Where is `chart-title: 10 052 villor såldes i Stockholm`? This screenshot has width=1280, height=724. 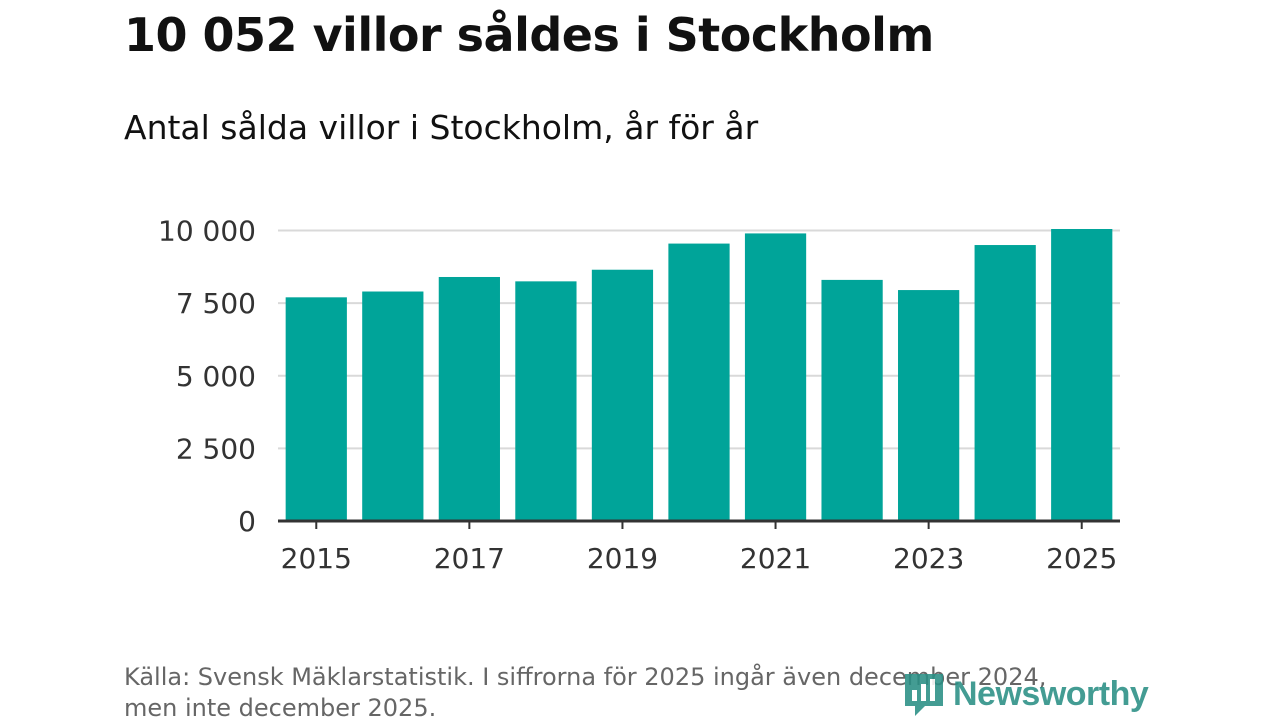 chart-title: 10 052 villor såldes i Stockholm is located at coordinates (529, 35).